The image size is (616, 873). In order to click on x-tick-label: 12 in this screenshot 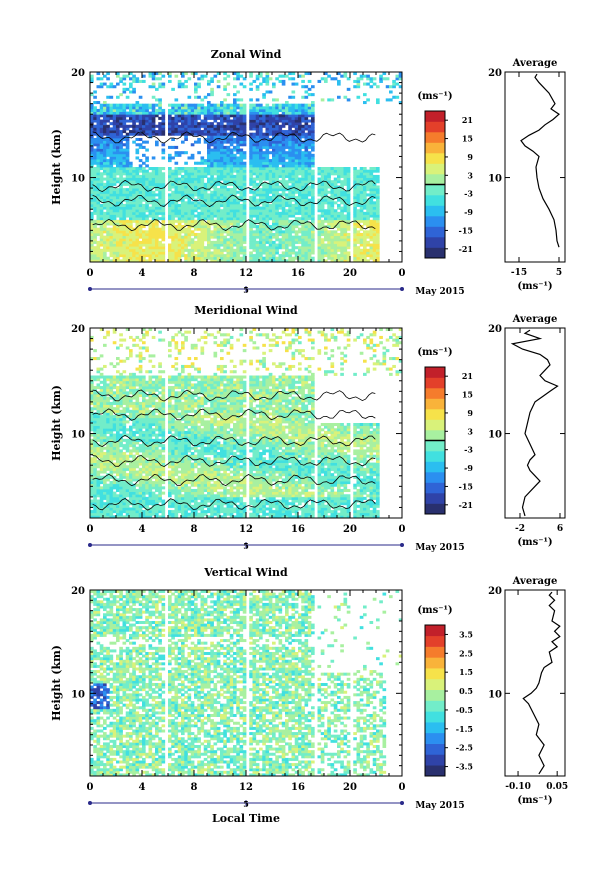, I will do `click(246, 273)`.